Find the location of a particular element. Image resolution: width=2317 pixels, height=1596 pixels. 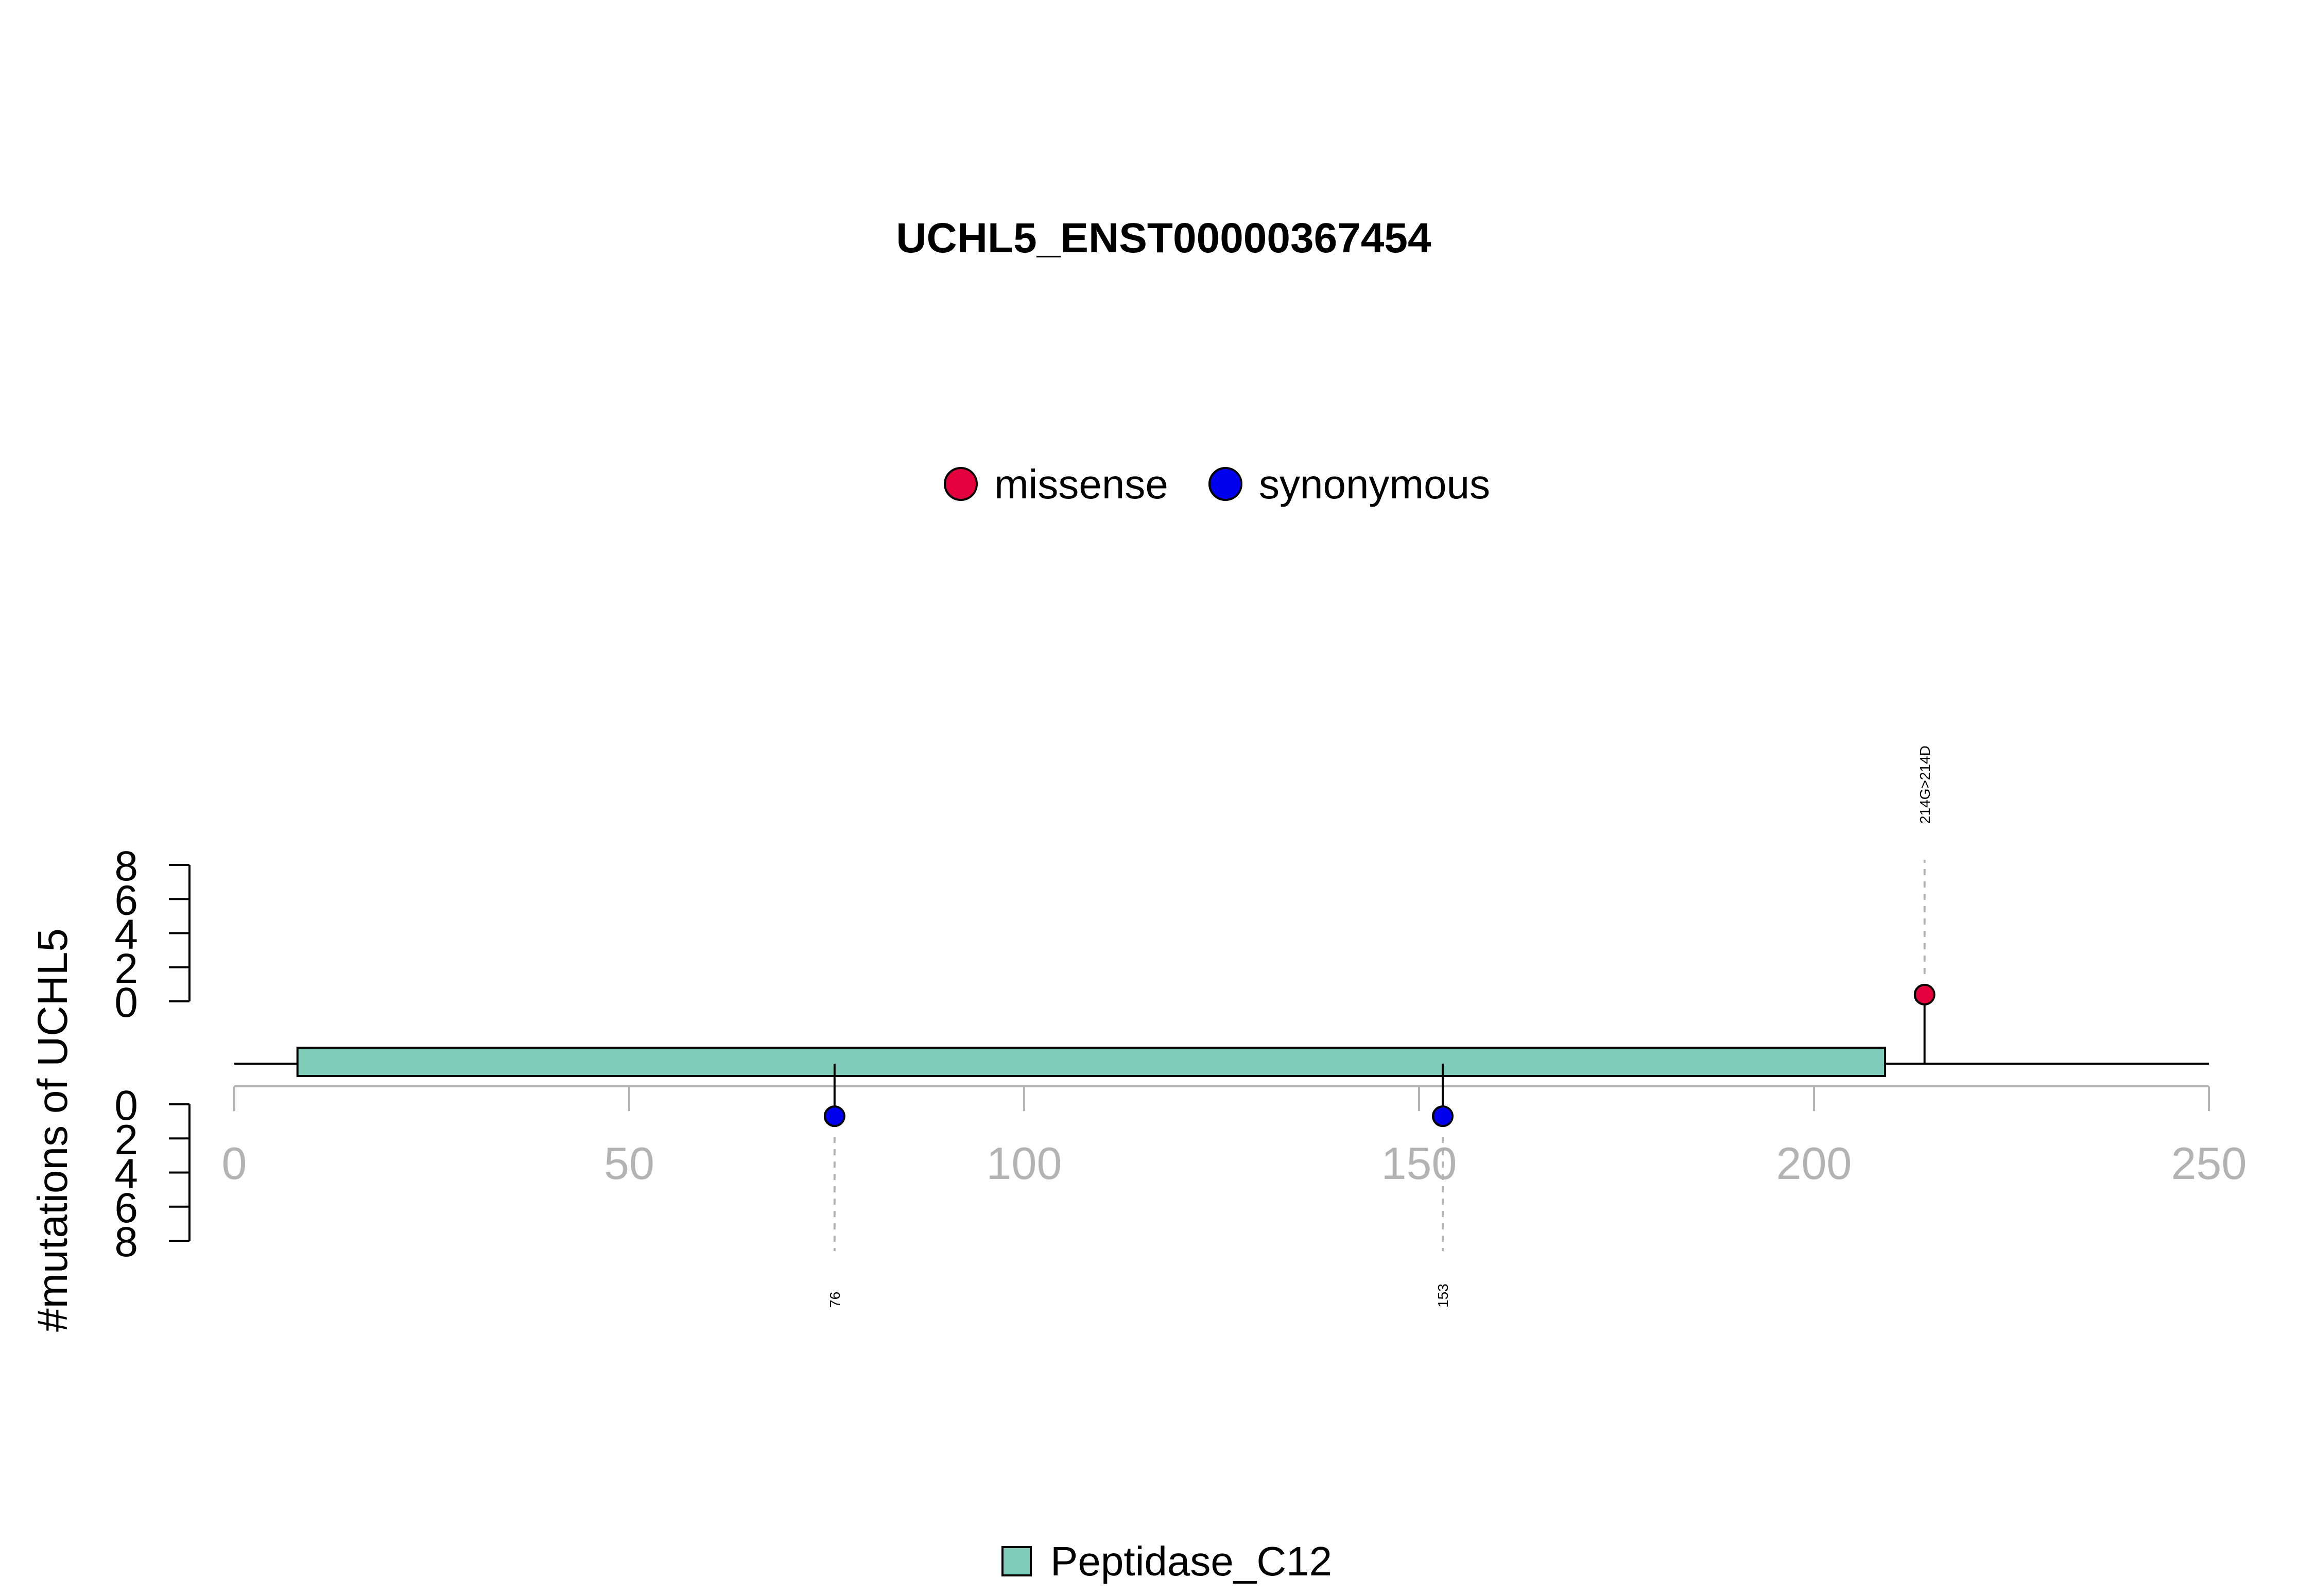

x-tick-label-100: 100 is located at coordinates (1024, 1164).